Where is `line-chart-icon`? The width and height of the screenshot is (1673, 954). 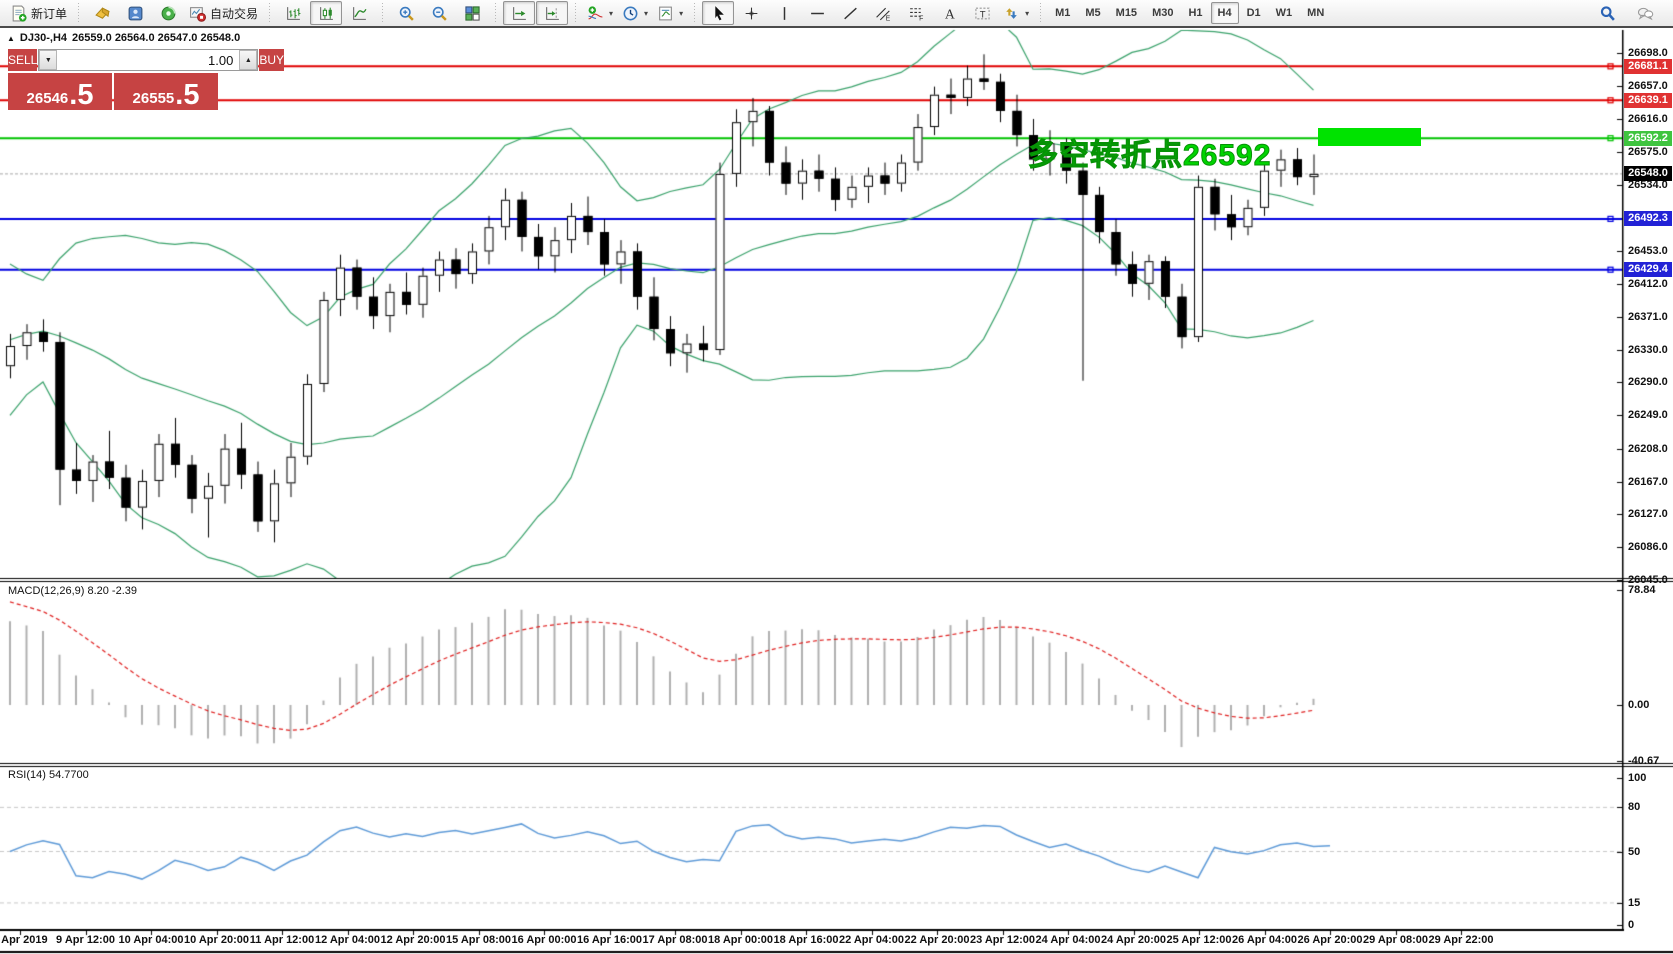 line-chart-icon is located at coordinates (359, 13).